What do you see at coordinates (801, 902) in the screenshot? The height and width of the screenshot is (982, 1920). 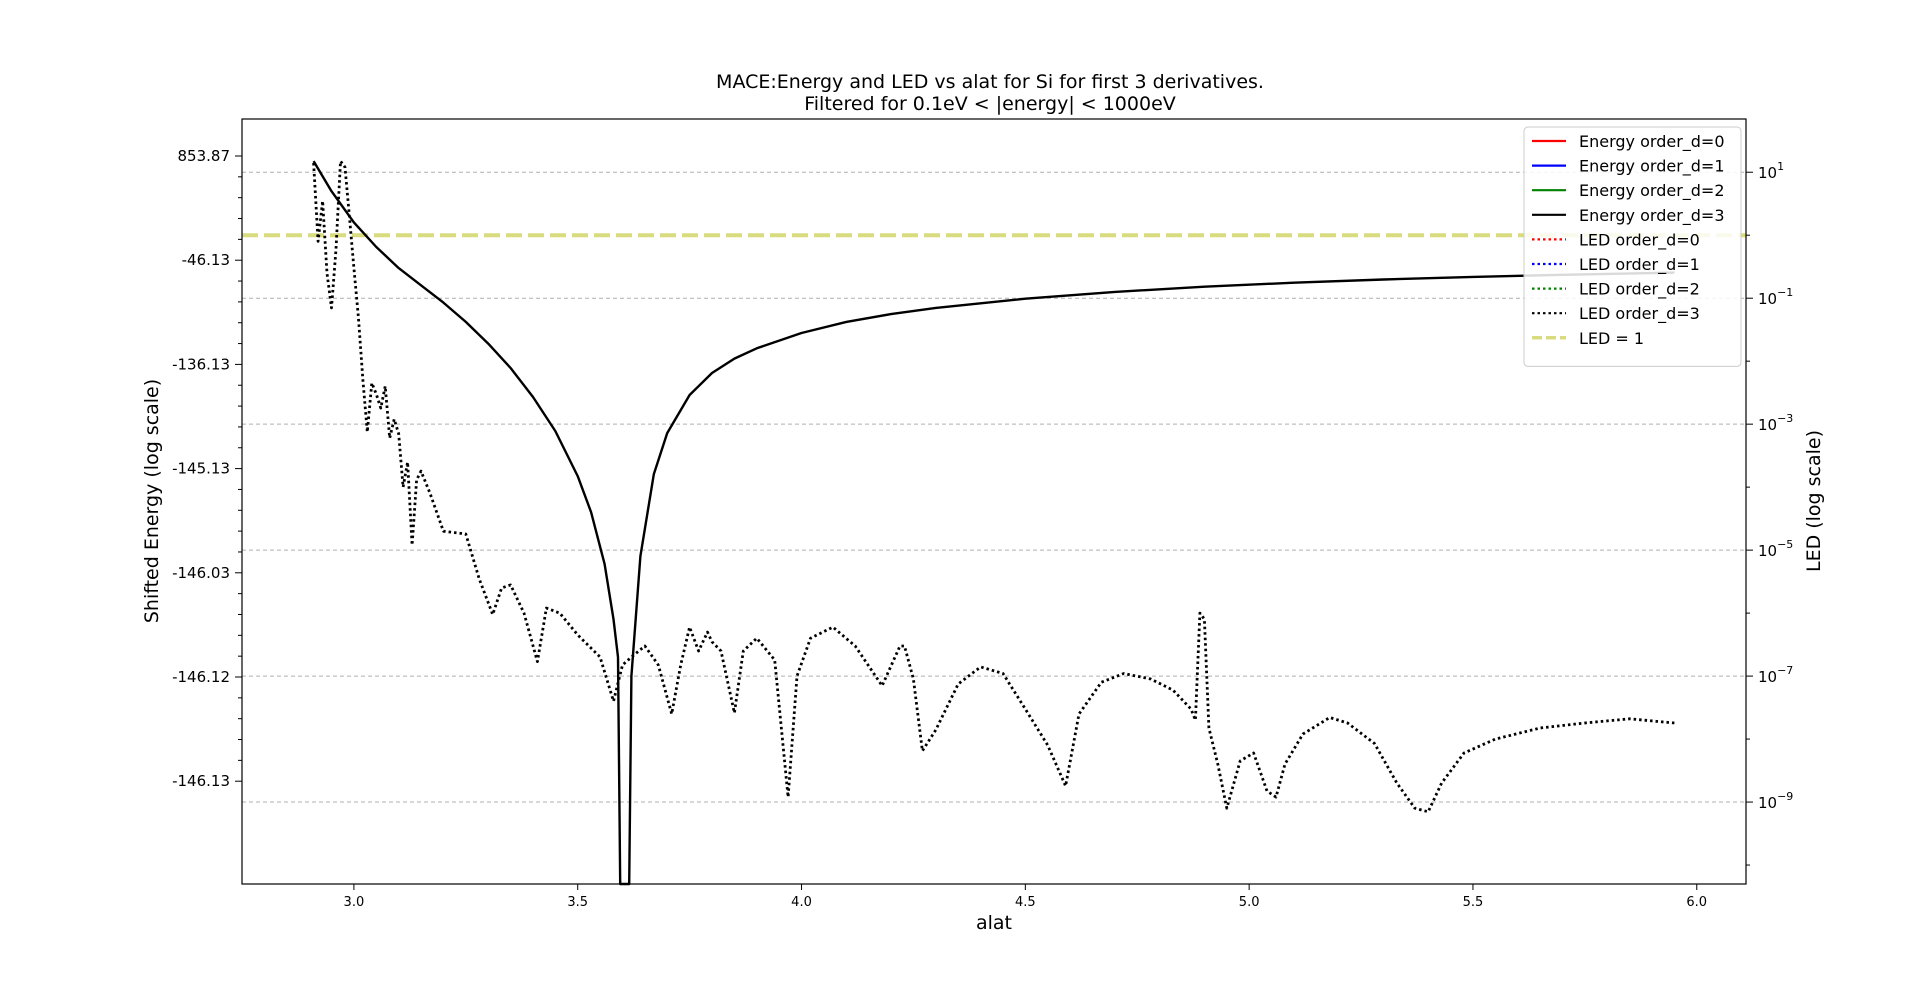 I see `x-tick-label: 4.0` at bounding box center [801, 902].